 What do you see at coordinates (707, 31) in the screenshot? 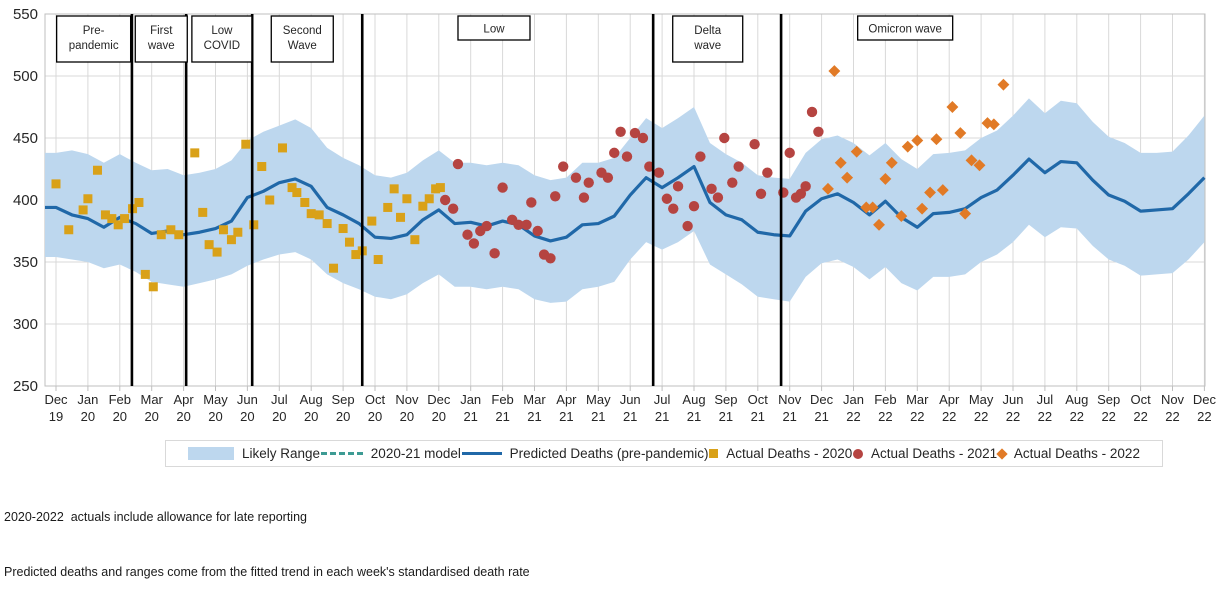
I see `chart-text: Delta` at bounding box center [707, 31].